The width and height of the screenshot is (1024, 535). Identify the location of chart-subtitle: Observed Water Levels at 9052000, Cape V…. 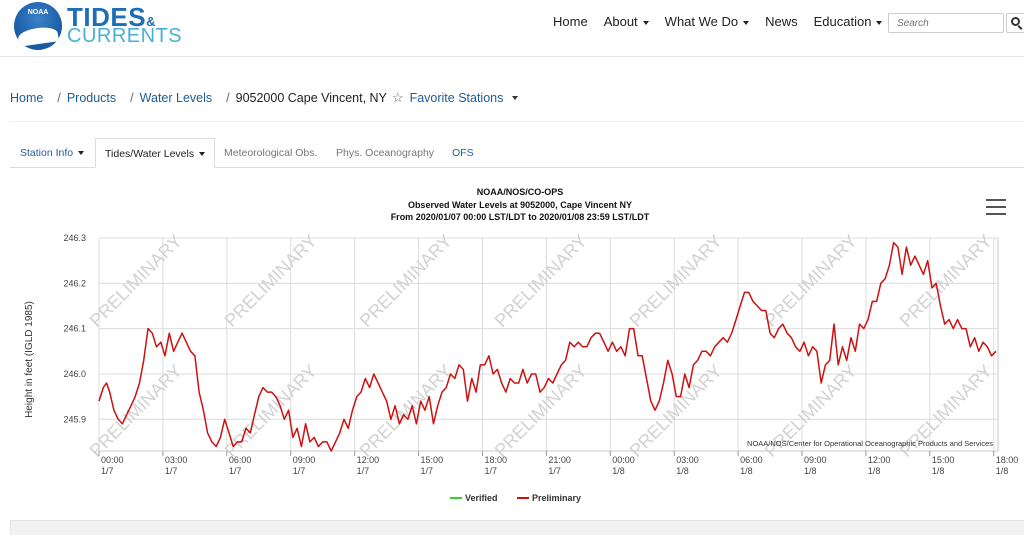
(520, 205).